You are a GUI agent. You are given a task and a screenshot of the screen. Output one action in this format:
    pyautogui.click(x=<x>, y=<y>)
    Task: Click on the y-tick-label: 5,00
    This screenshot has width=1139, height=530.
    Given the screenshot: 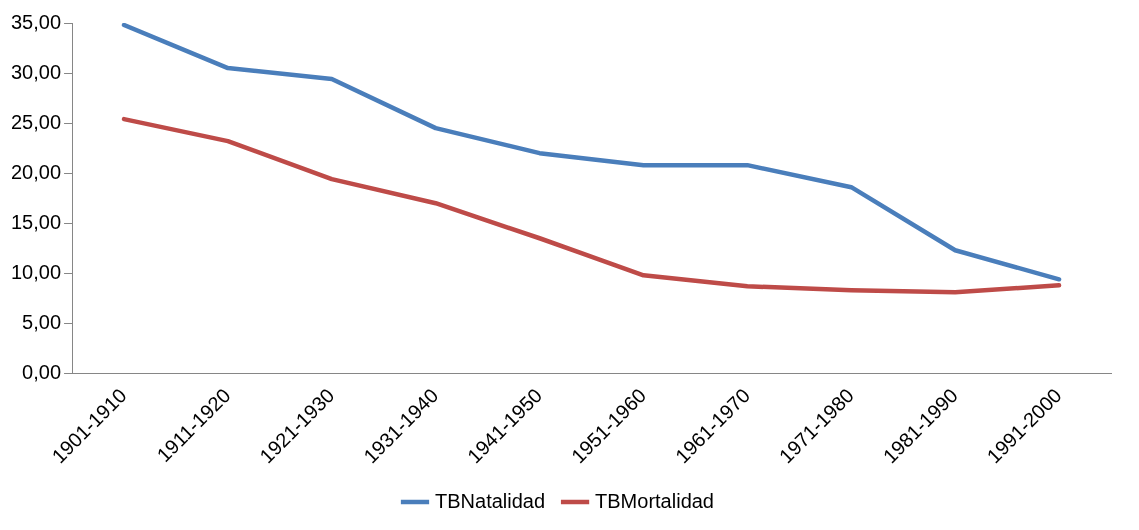 What is the action you would take?
    pyautogui.click(x=42, y=321)
    